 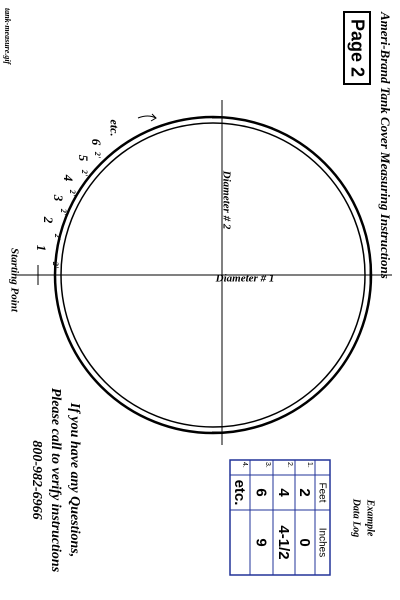 I want to click on cell-value: 6, so click(x=261, y=492).